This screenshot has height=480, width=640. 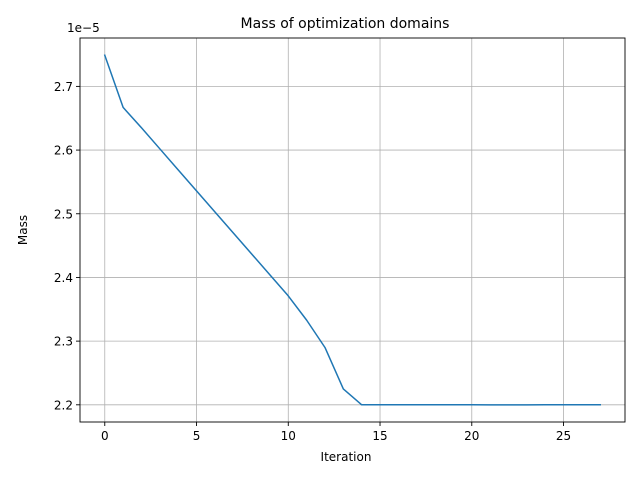 I want to click on x-tick-label: 5, so click(x=197, y=436).